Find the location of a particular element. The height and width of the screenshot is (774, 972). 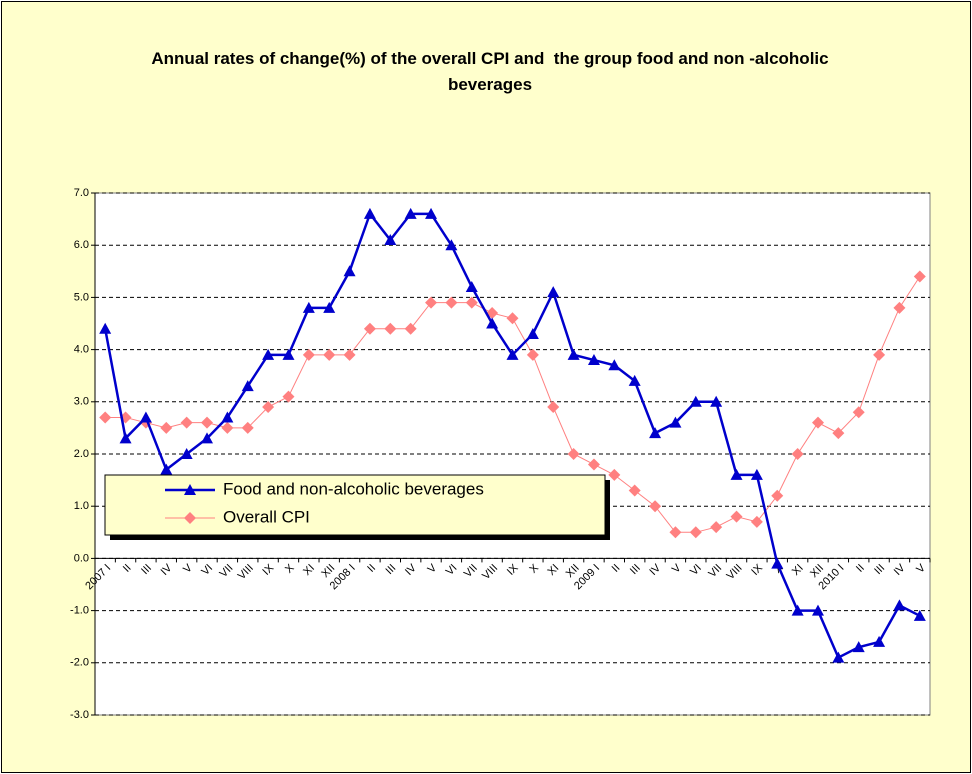

y-tick-label: -3.0 is located at coordinates (79, 715).